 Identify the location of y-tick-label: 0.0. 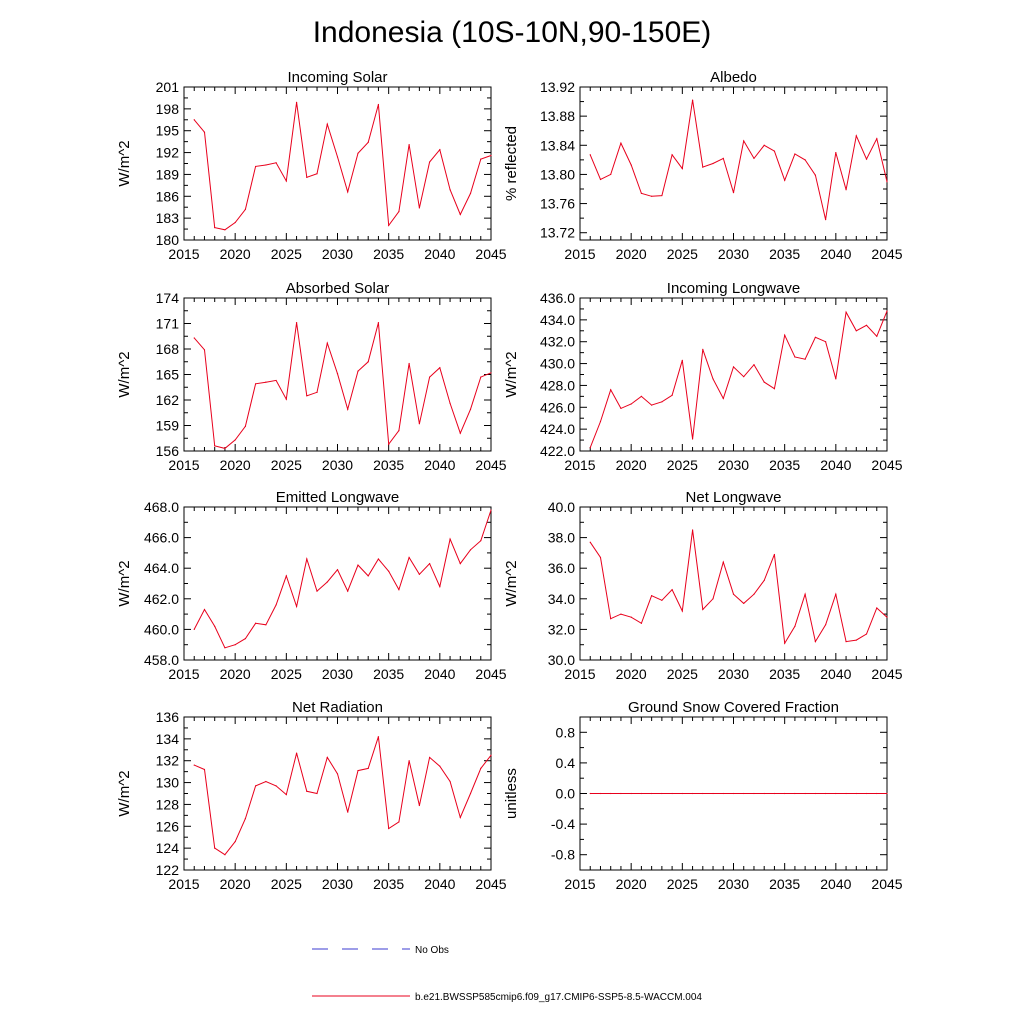
(566, 794).